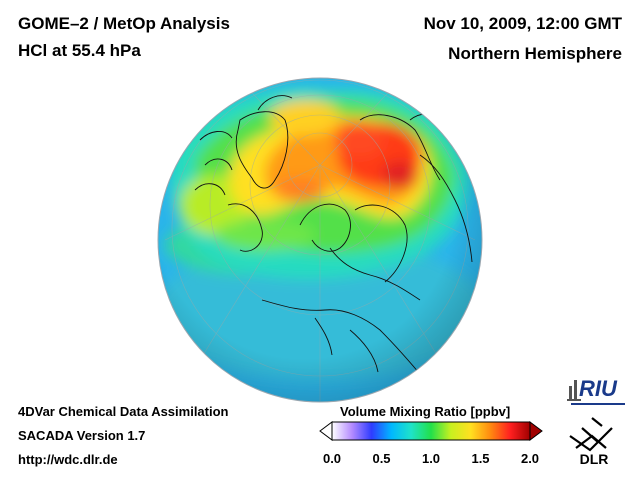  I want to click on dlr-logo-text: DLR, so click(594, 459).